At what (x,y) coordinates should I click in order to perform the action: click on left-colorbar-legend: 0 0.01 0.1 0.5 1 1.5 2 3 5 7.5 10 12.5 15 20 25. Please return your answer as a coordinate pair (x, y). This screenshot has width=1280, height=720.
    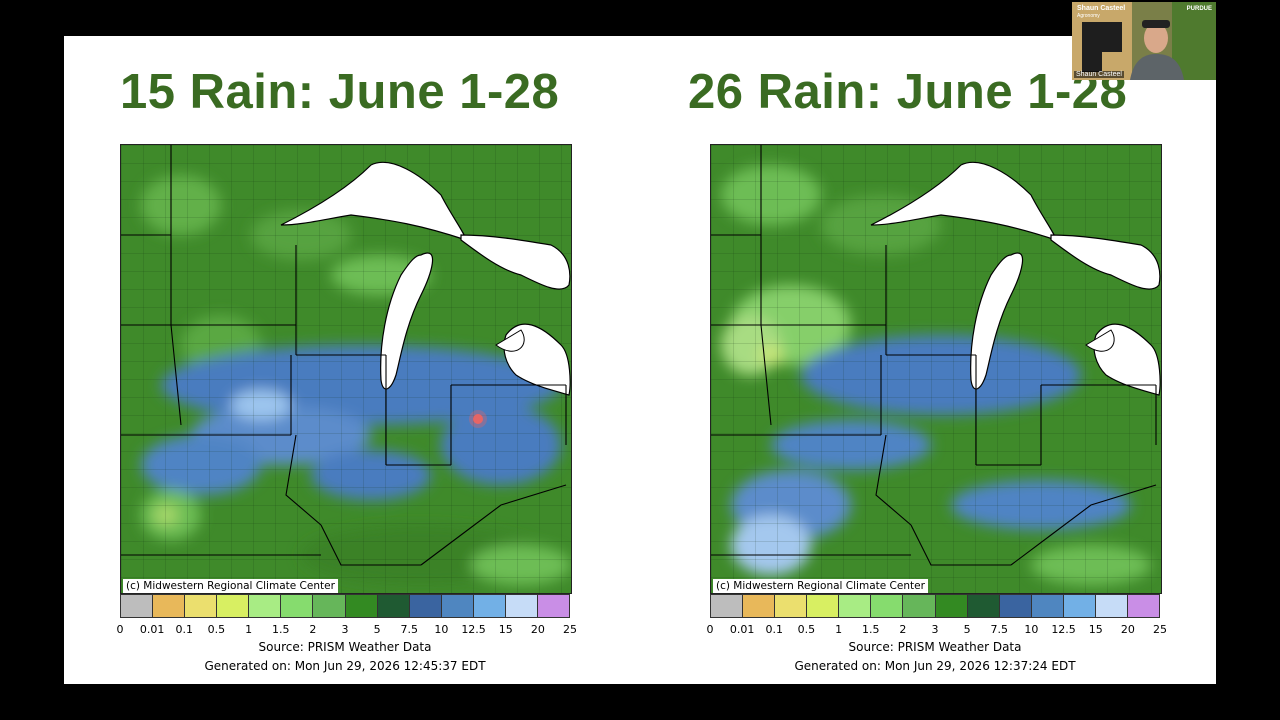
    Looking at the image, I should click on (347, 615).